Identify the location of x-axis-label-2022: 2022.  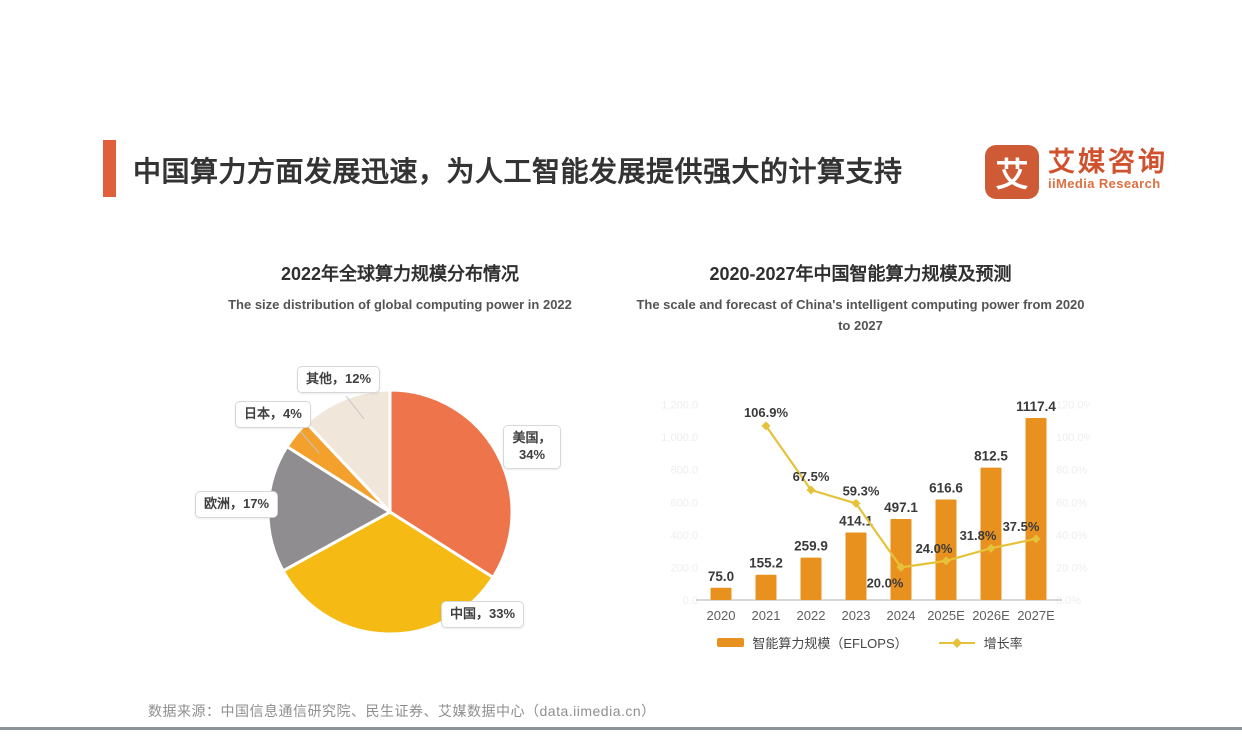
(811, 615).